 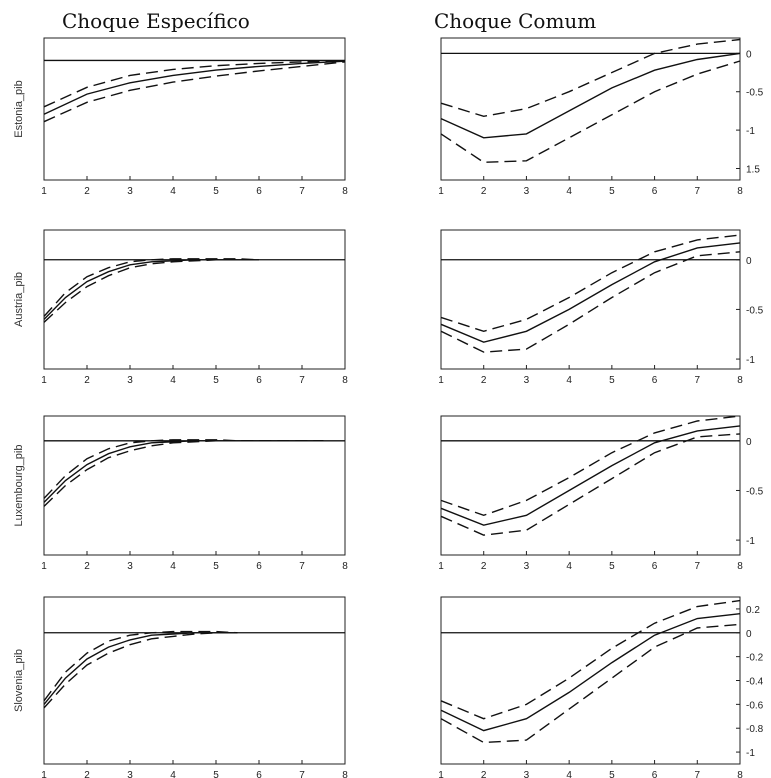 What do you see at coordinates (755, 658) in the screenshot?
I see `y-tick-label: -0.2` at bounding box center [755, 658].